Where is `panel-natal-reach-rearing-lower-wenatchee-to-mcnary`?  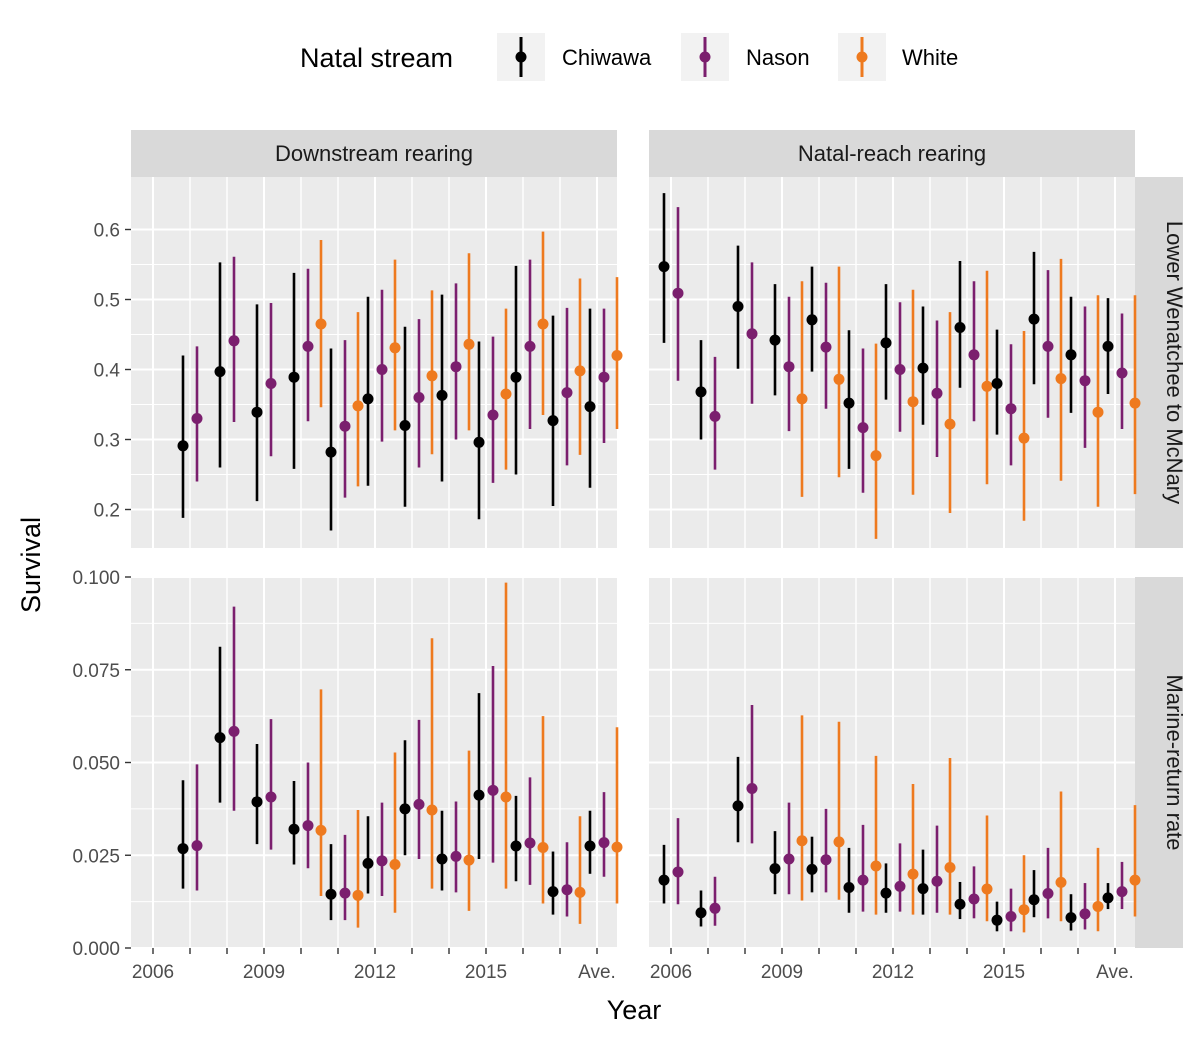 panel-natal-reach-rearing-lower-wenatchee-to-mcnary is located at coordinates (892, 362).